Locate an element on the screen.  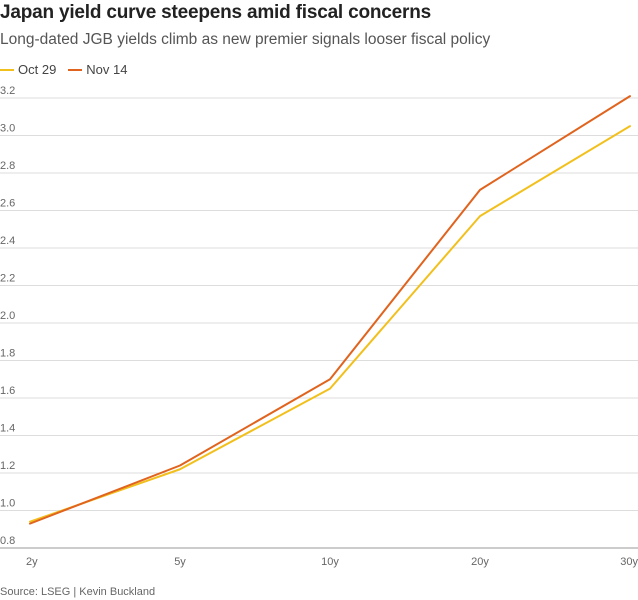
y-tick-label: 1.8 is located at coordinates (7, 354).